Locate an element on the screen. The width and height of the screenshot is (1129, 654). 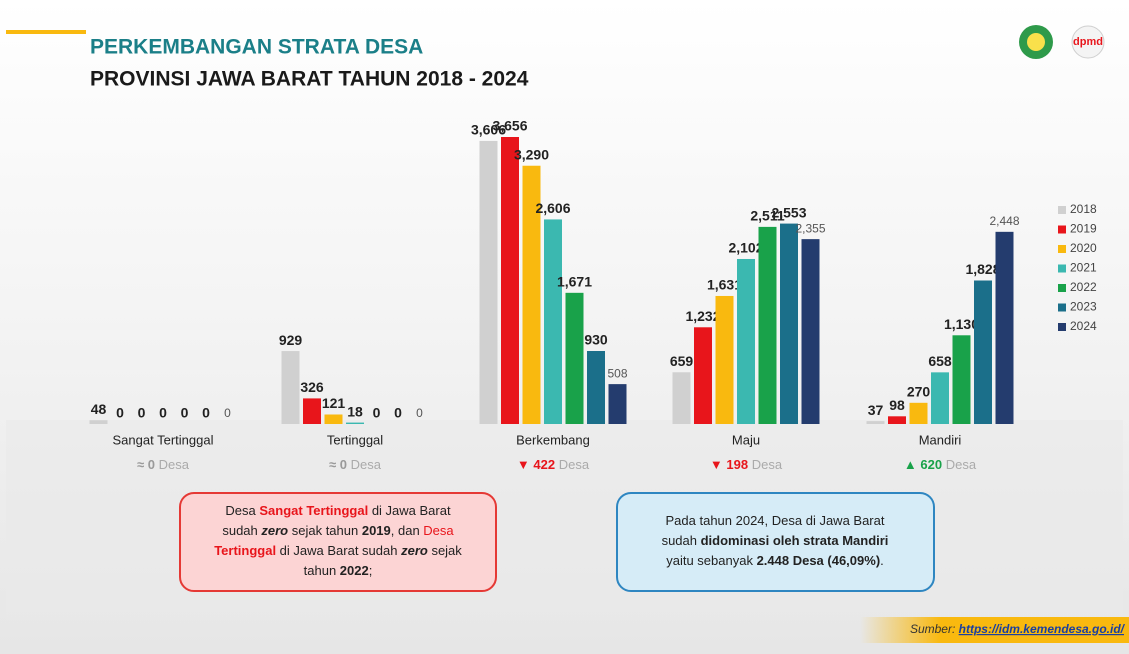
value-label: 929 is located at coordinates (291, 340).